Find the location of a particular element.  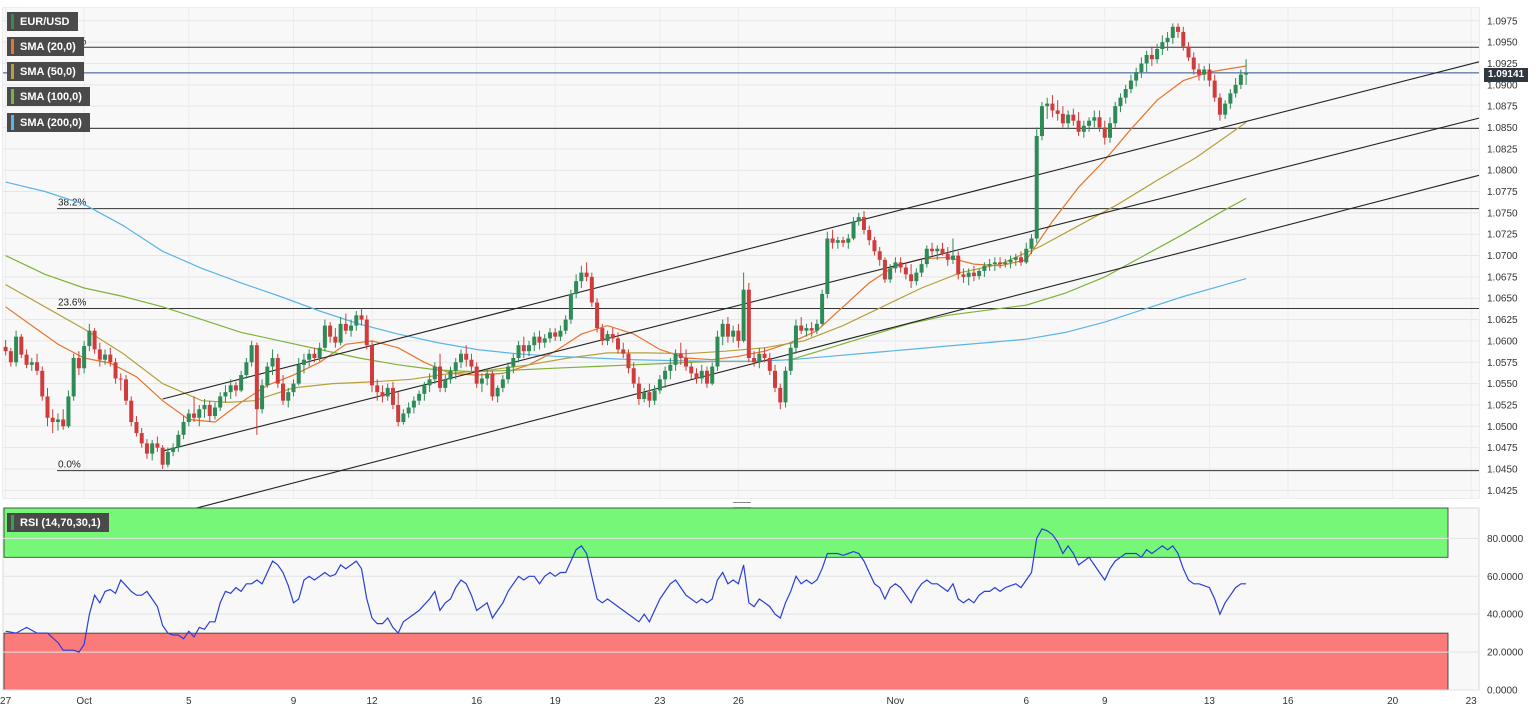

oversold-zone is located at coordinates (726, 661).